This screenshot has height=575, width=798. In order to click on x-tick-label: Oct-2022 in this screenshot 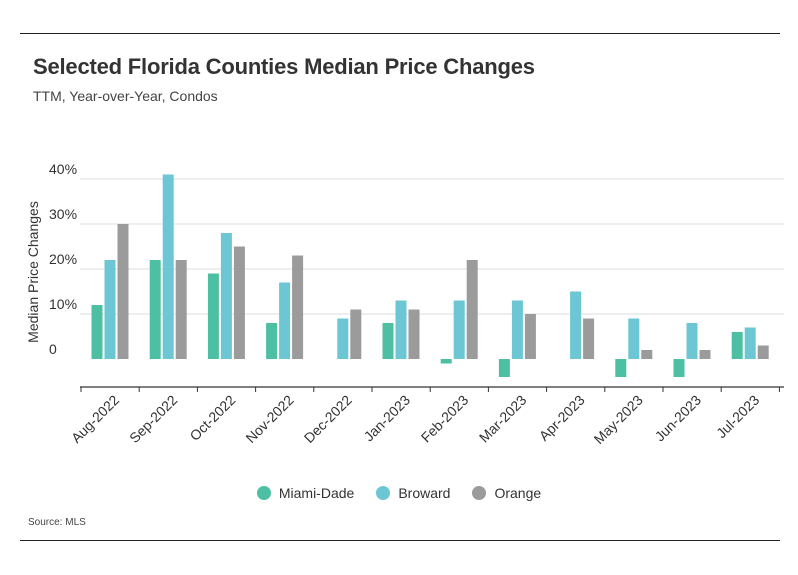, I will do `click(212, 418)`.